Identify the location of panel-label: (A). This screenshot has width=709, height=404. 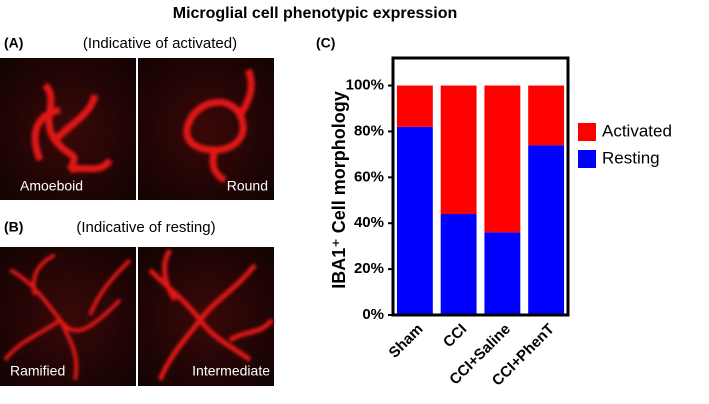
(13, 43).